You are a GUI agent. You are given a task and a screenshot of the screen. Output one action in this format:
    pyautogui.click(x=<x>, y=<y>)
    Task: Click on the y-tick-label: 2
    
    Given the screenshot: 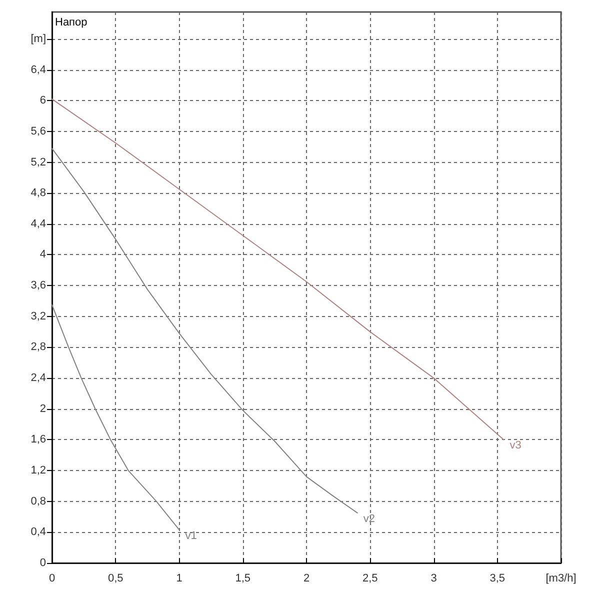 What is the action you would take?
    pyautogui.click(x=43, y=408)
    